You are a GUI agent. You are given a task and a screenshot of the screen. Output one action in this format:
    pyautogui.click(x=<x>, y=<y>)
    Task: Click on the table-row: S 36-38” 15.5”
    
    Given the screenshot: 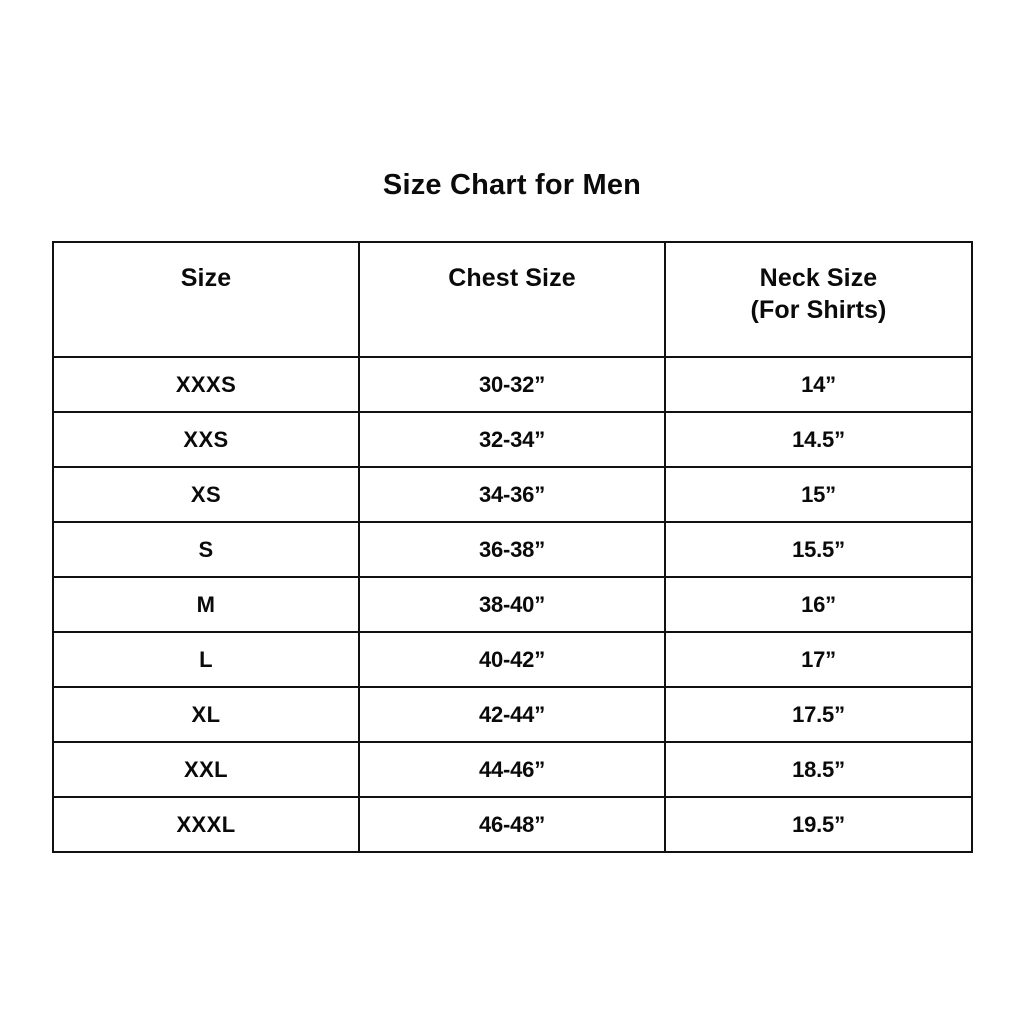 What is the action you would take?
    pyautogui.click(x=512, y=549)
    